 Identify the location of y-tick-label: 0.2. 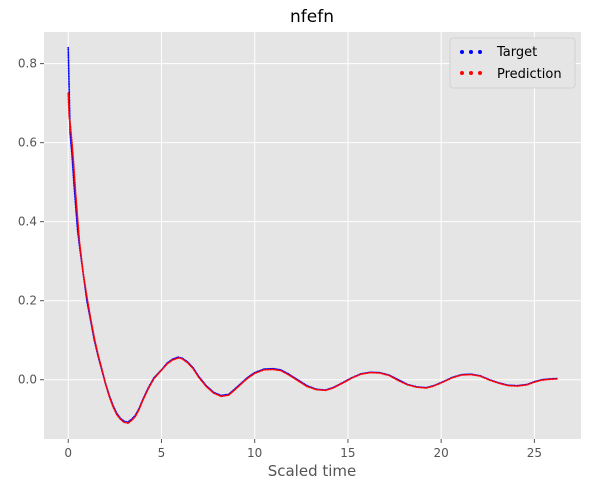
(27, 301).